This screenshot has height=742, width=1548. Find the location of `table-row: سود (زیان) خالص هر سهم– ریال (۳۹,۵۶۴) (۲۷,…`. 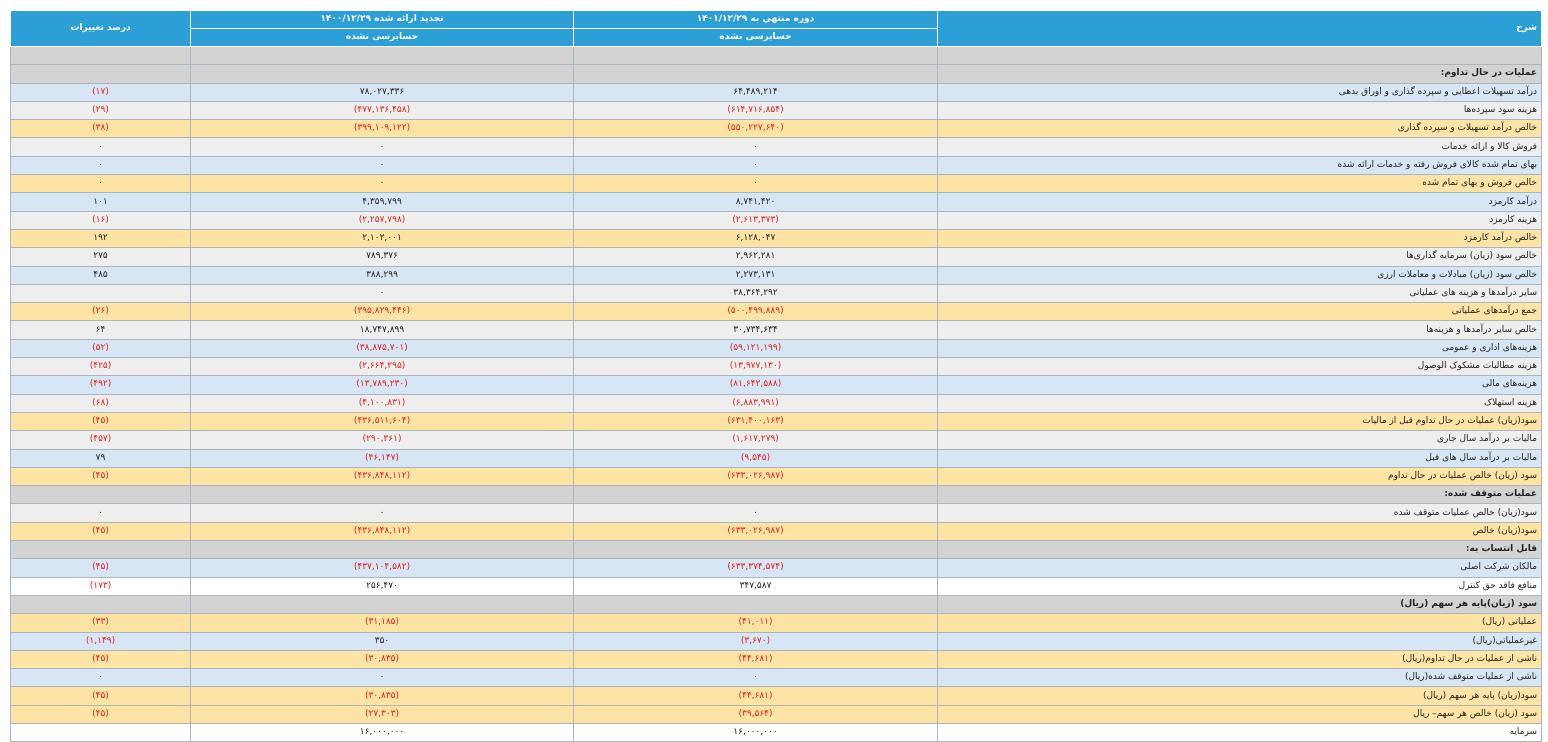

table-row: سود (زیان) خالص هر سهم– ریال (۳۹,۵۶۴) (۲۷,… is located at coordinates (776, 714).